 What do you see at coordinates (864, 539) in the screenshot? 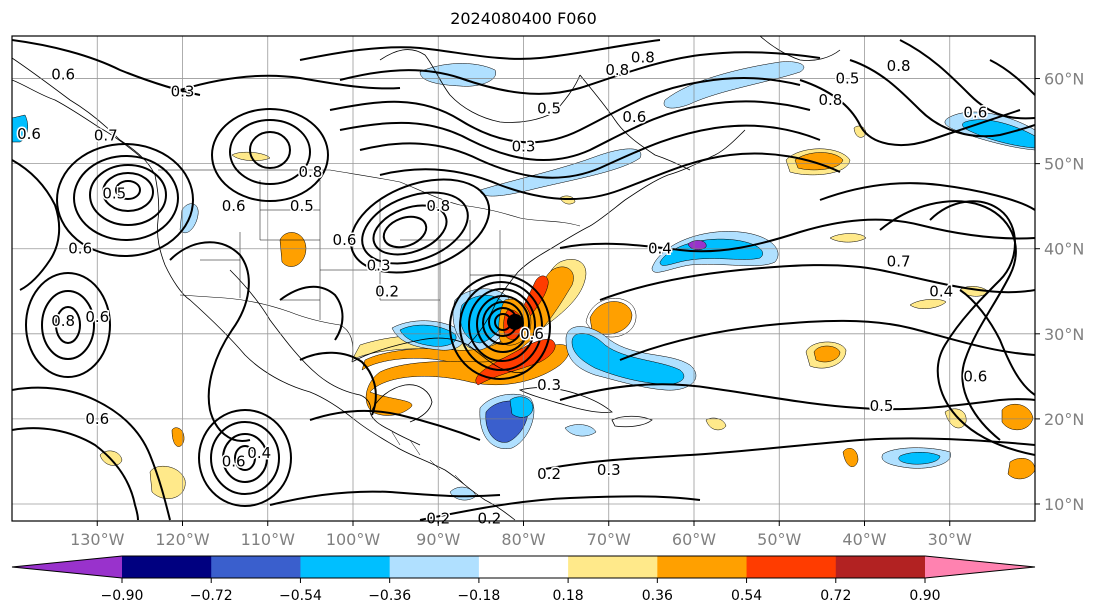
I see `longitude-tick-label: 40°W` at bounding box center [864, 539].